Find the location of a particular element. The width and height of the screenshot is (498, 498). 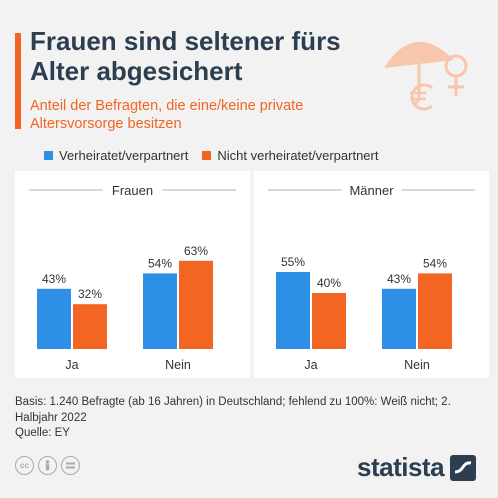

data-label-maenner-nein-s0: 43% is located at coordinates (399, 279).